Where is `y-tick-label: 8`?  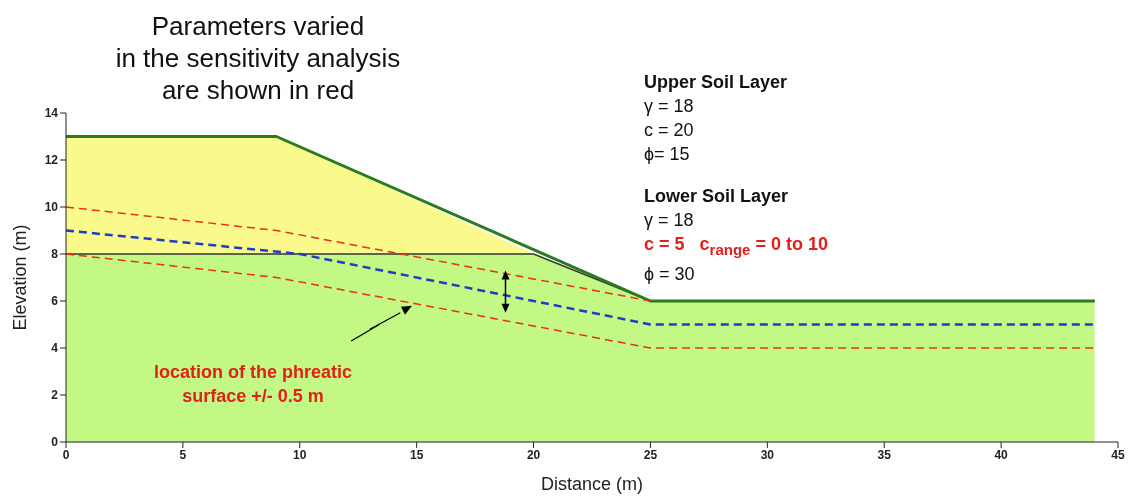
y-tick-label: 8 is located at coordinates (55, 254).